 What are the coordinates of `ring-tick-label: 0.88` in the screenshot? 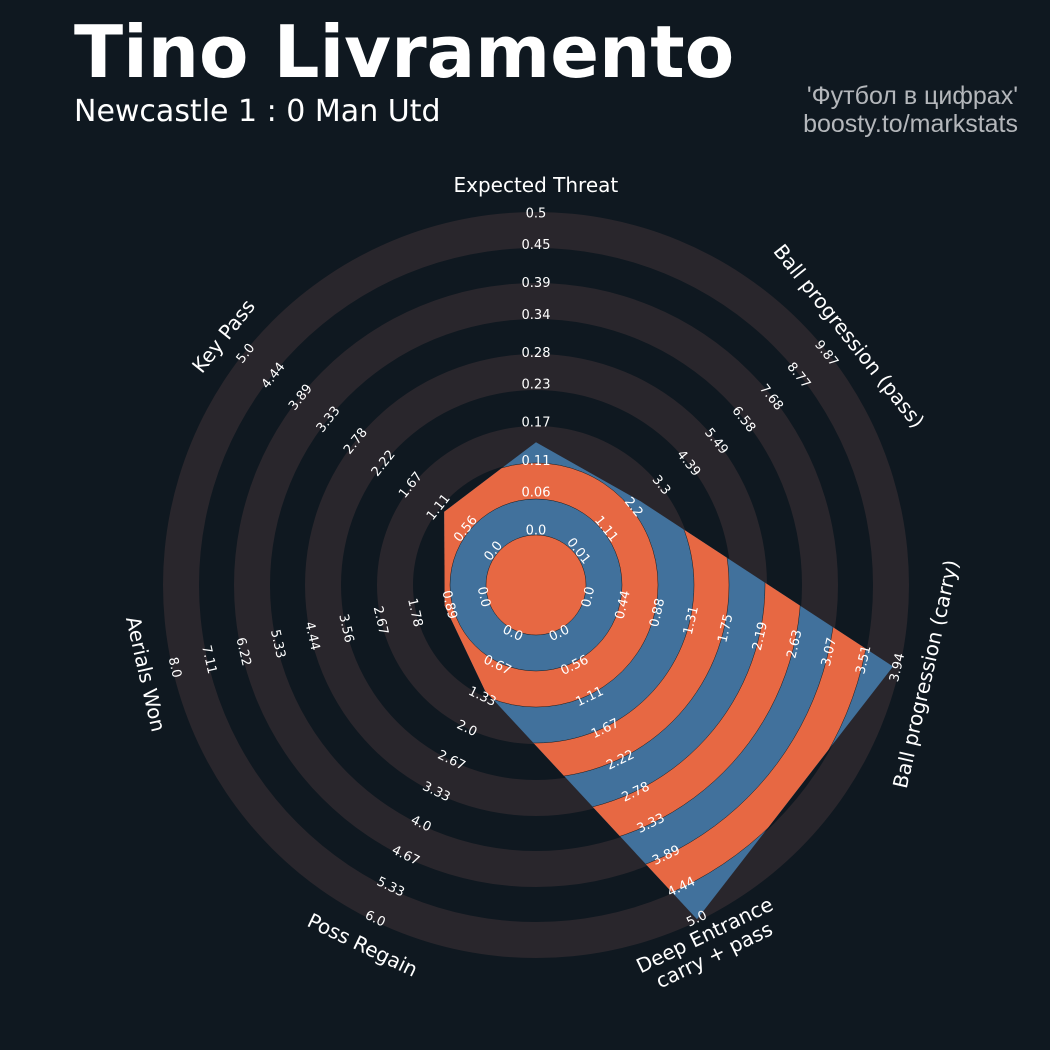 It's located at (657, 613).